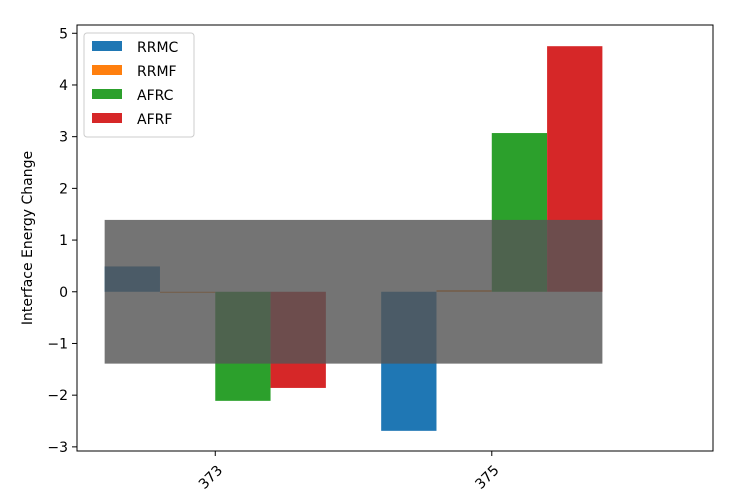 Image resolution: width=750 pixels, height=500 pixels. I want to click on y-tick-label: −3, so click(57, 448).